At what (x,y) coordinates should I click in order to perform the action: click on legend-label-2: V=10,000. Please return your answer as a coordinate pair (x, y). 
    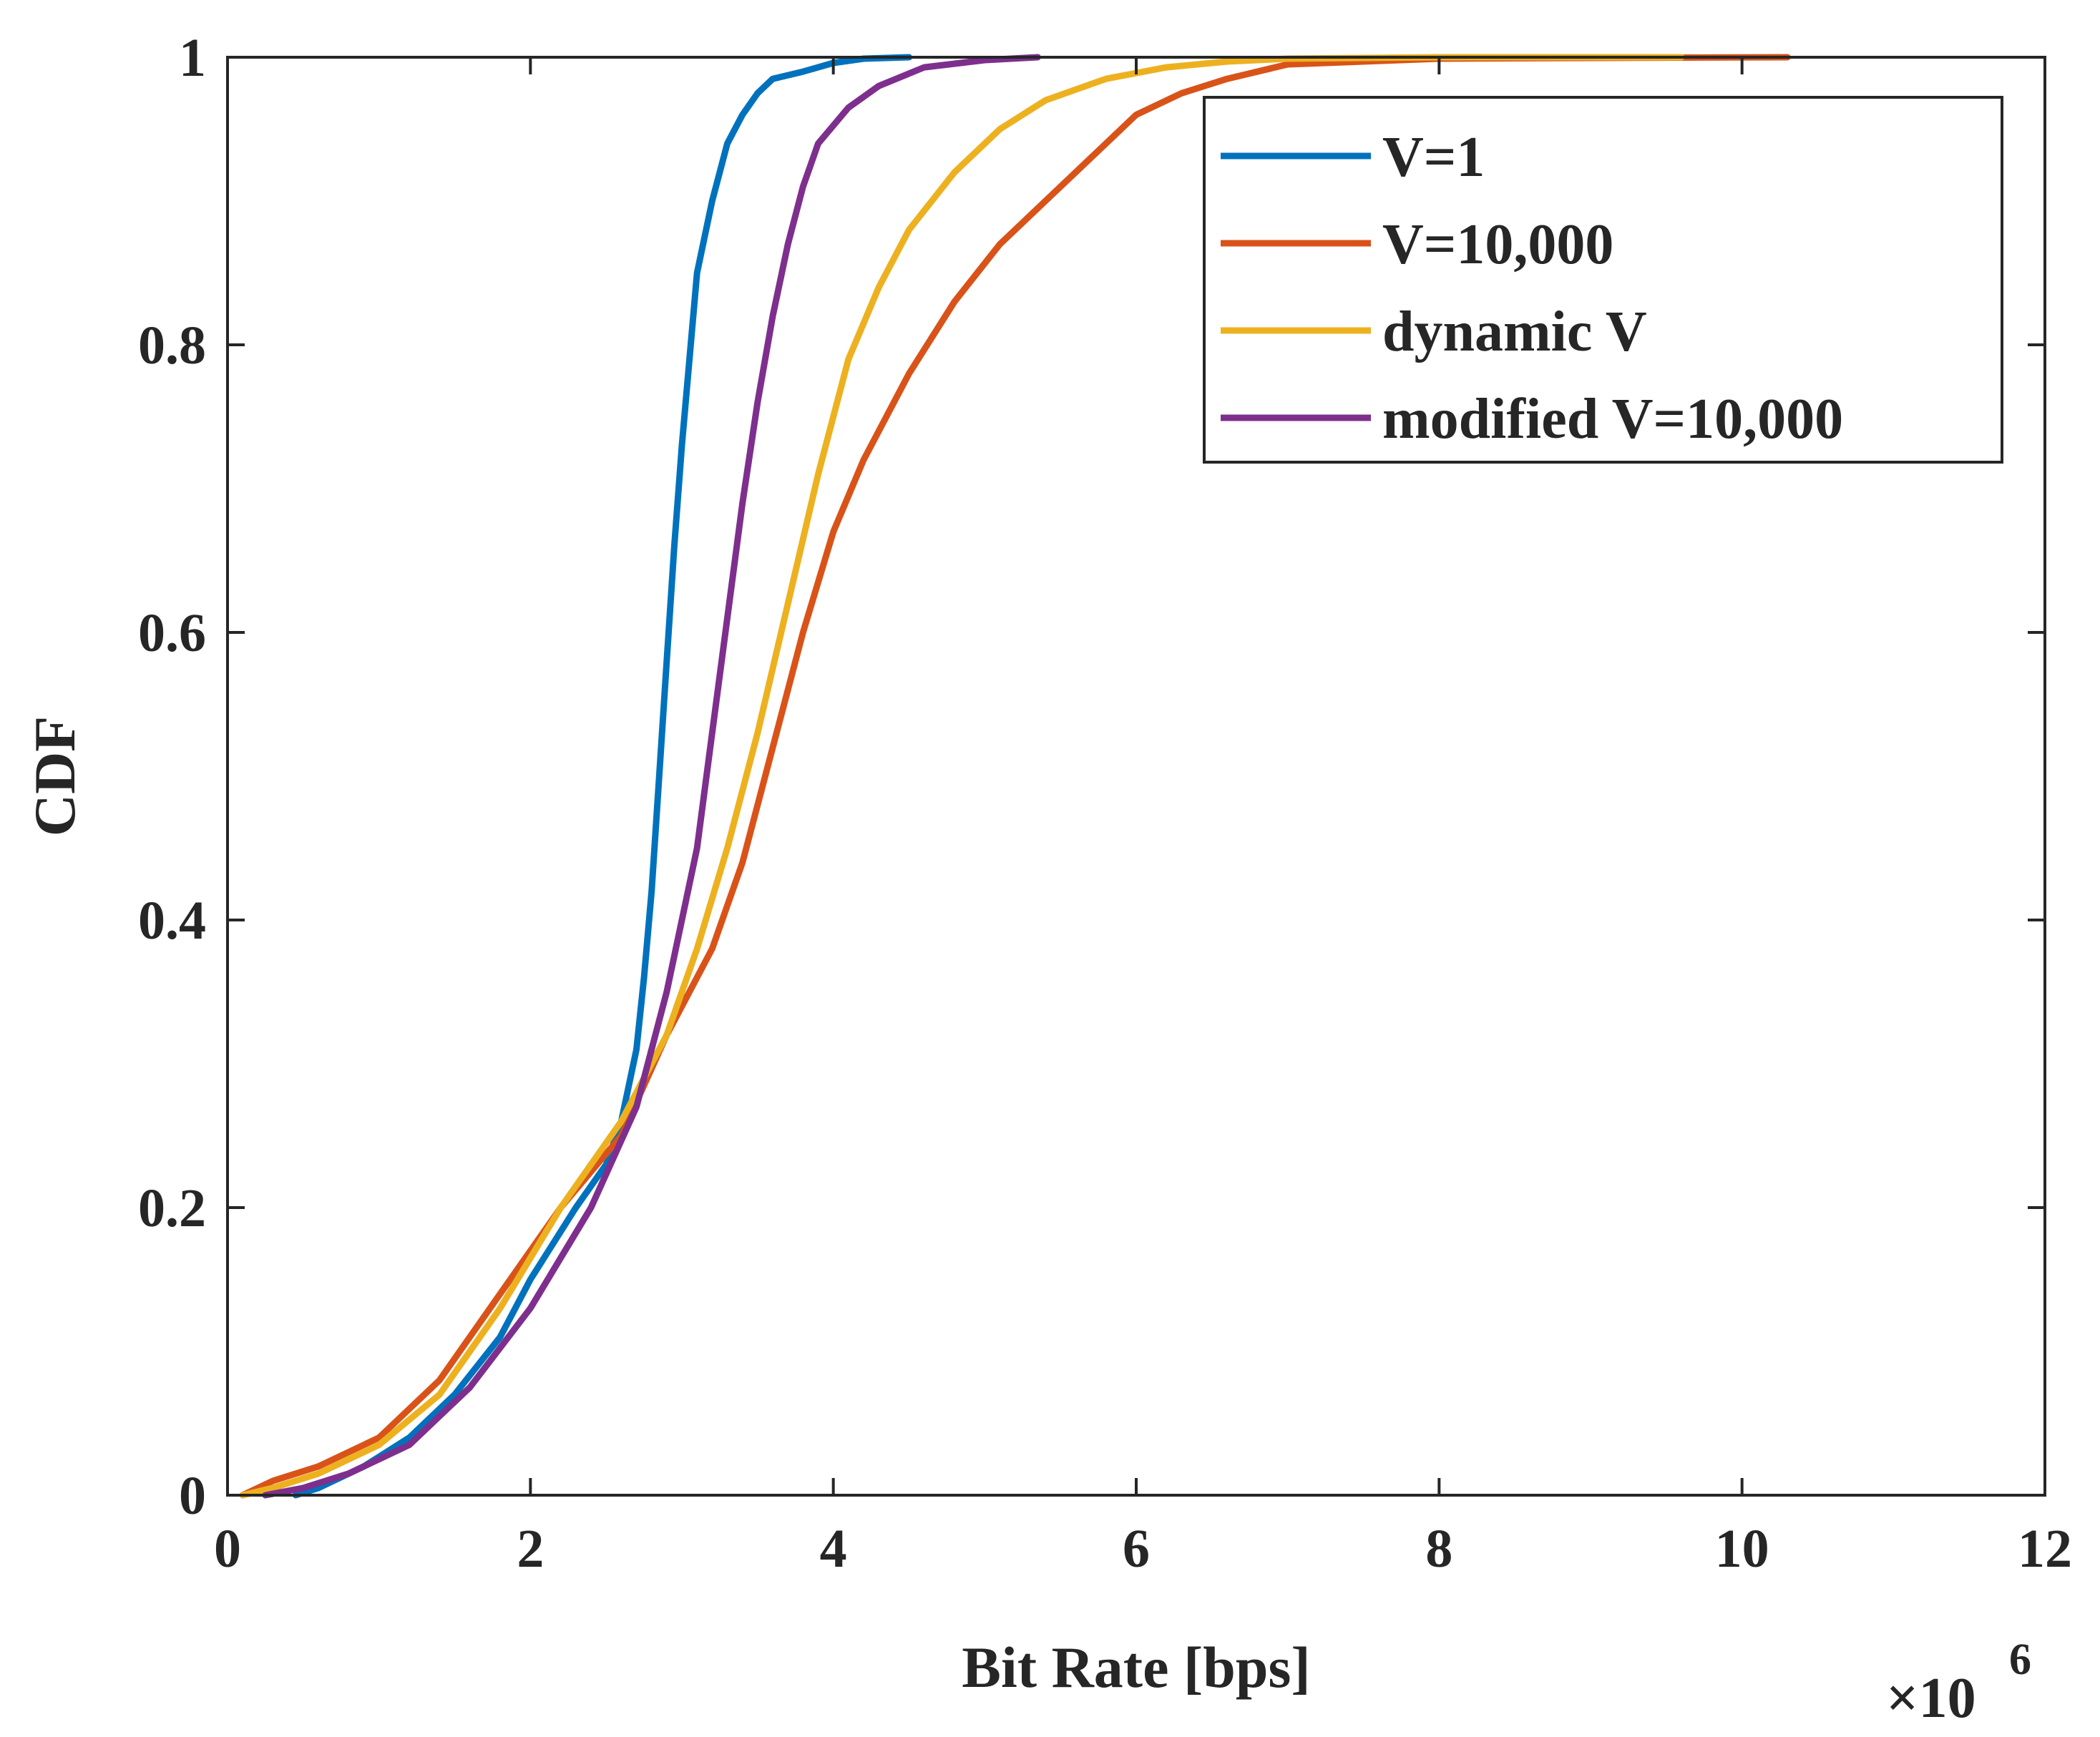
    Looking at the image, I should click on (1497, 245).